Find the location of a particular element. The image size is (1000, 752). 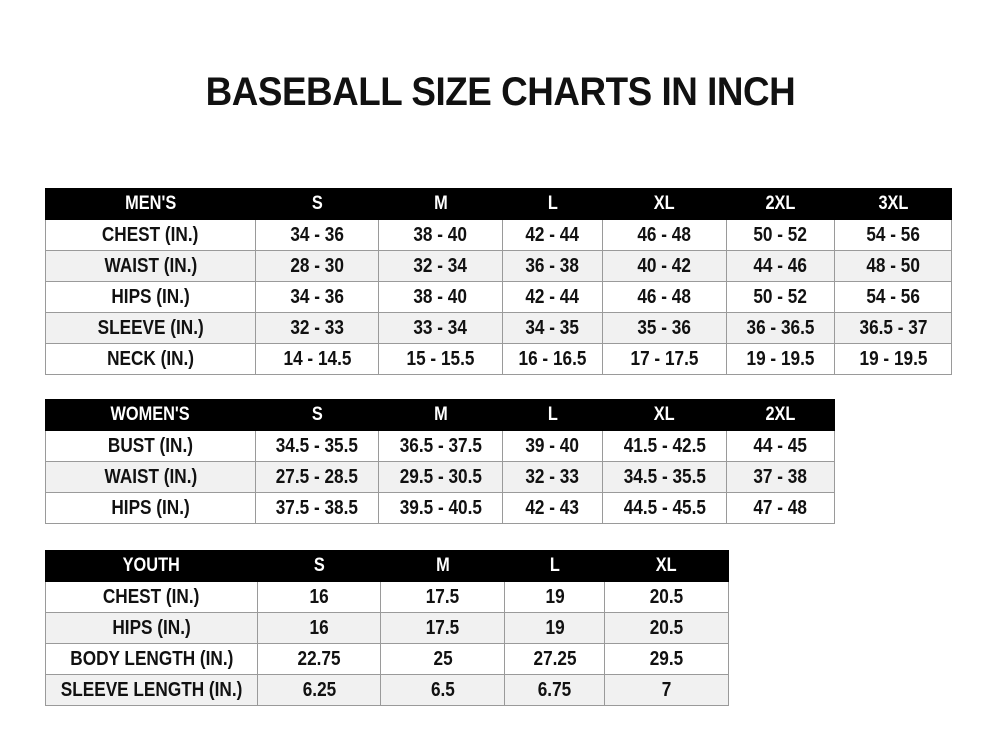

table-cell: 35 - 36 is located at coordinates (664, 328).